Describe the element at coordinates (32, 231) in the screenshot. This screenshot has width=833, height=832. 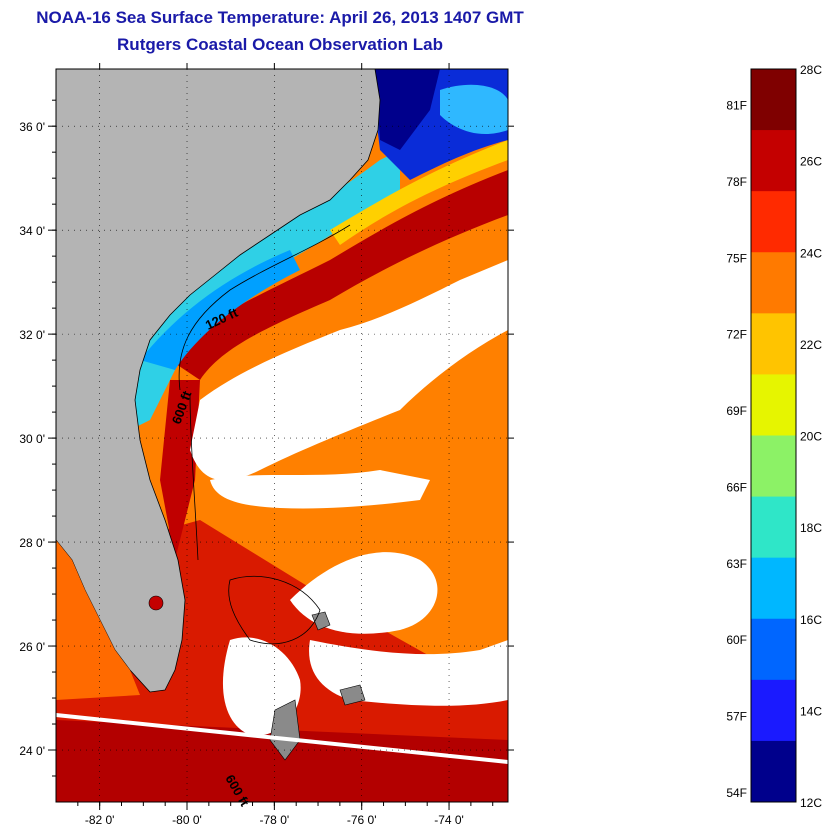
I see `lat-tick-label: 34 0'` at that location.